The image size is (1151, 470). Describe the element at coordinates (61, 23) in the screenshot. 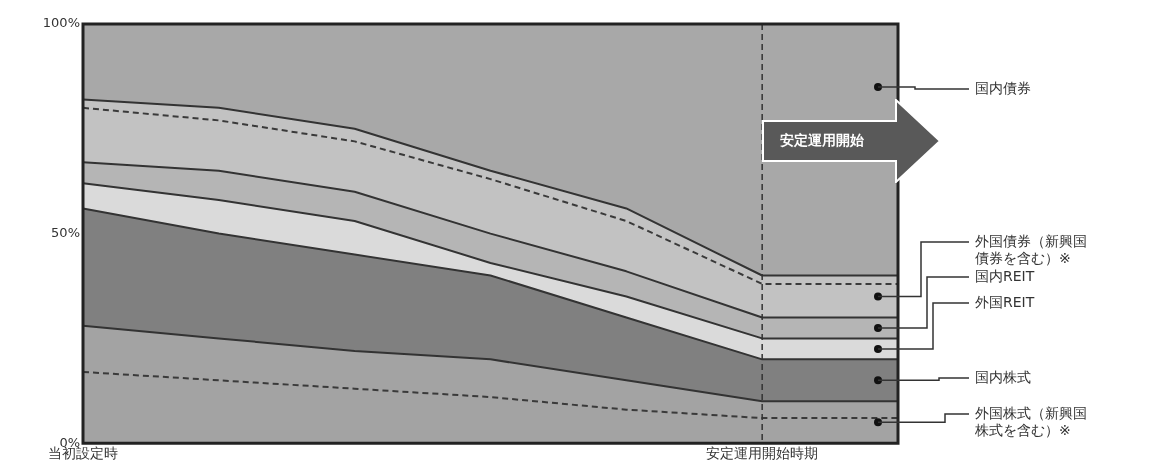

I see `y-tick-label: 100%` at that location.